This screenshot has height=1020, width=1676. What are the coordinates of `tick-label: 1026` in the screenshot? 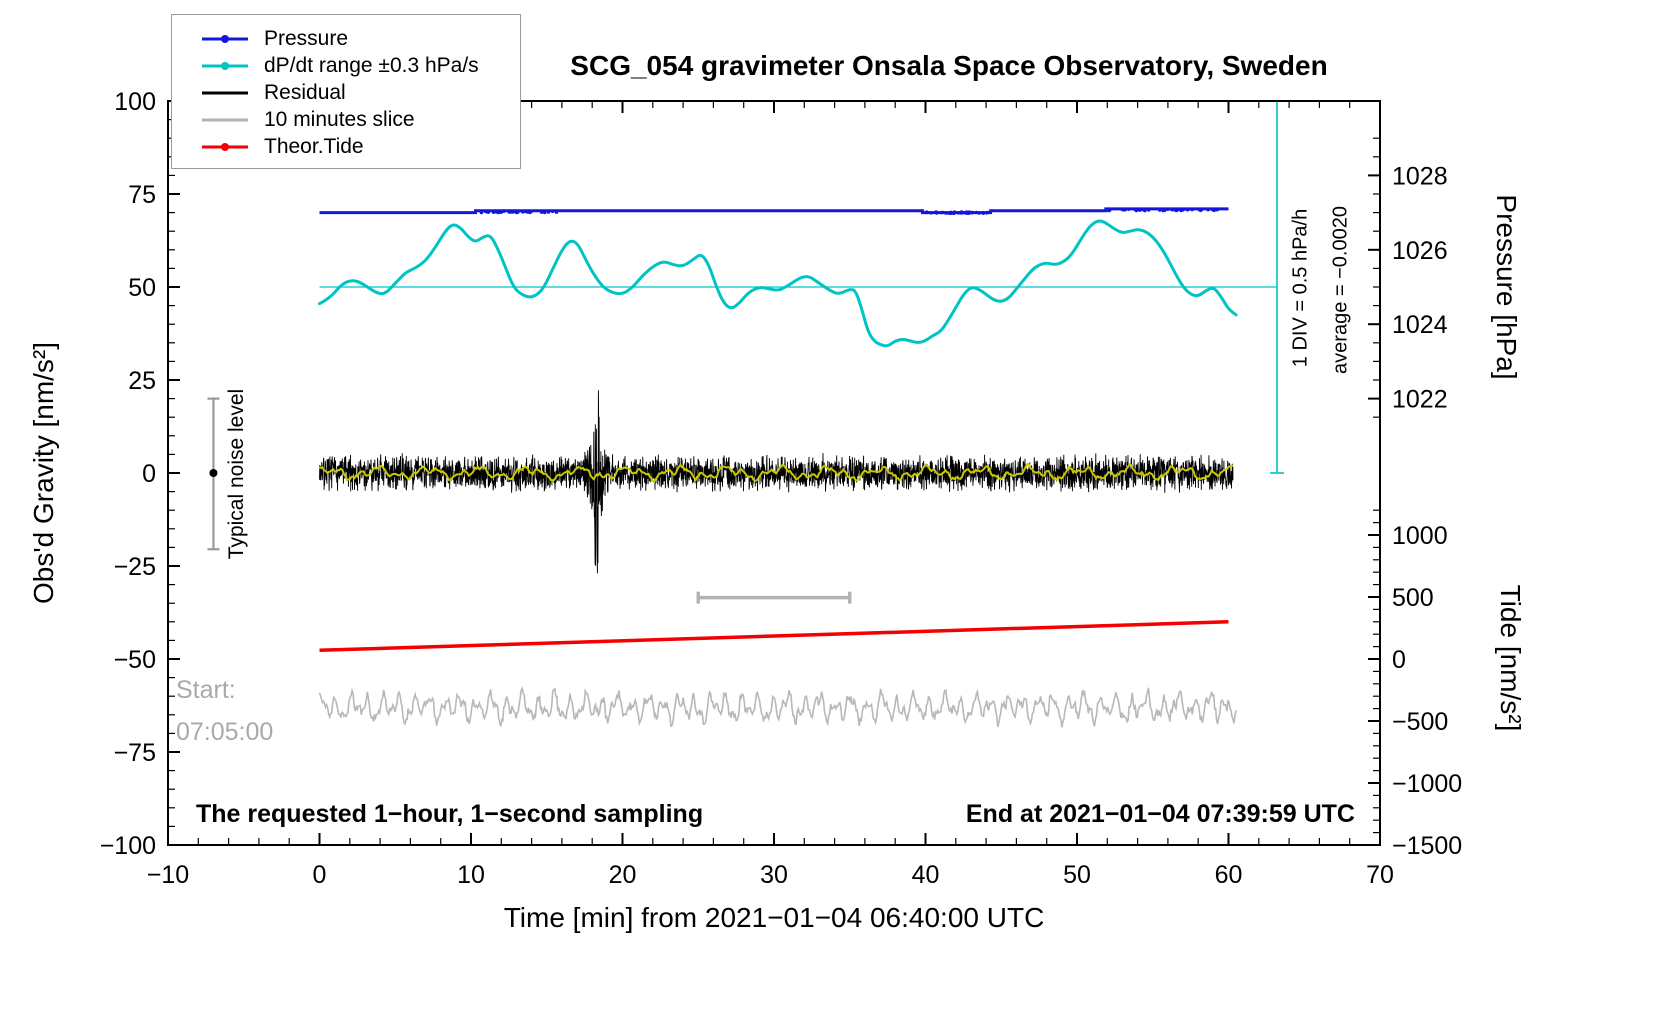 It's located at (1420, 251).